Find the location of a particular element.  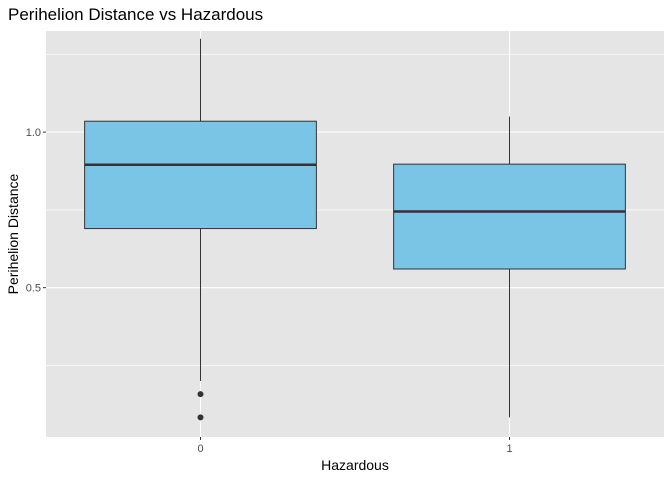

x-axis-title: Hazardous is located at coordinates (355, 465).